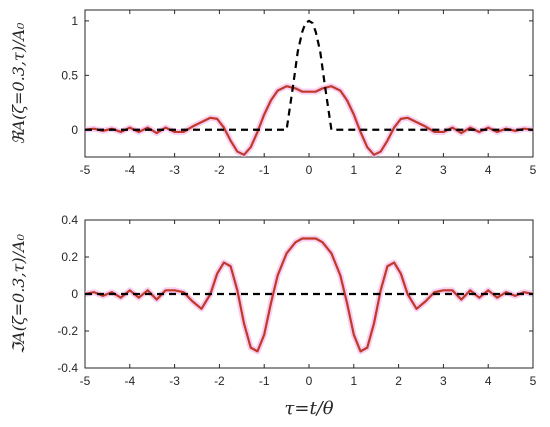 The width and height of the screenshot is (550, 427). What do you see at coordinates (67, 368) in the screenshot?
I see `y-tick-label: -0.4` at bounding box center [67, 368].